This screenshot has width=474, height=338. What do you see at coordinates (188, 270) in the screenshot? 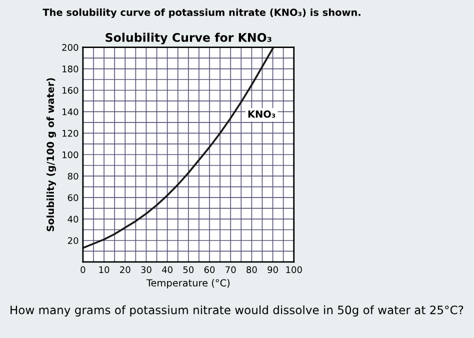
I see `x-tick-label: 50` at bounding box center [188, 270].